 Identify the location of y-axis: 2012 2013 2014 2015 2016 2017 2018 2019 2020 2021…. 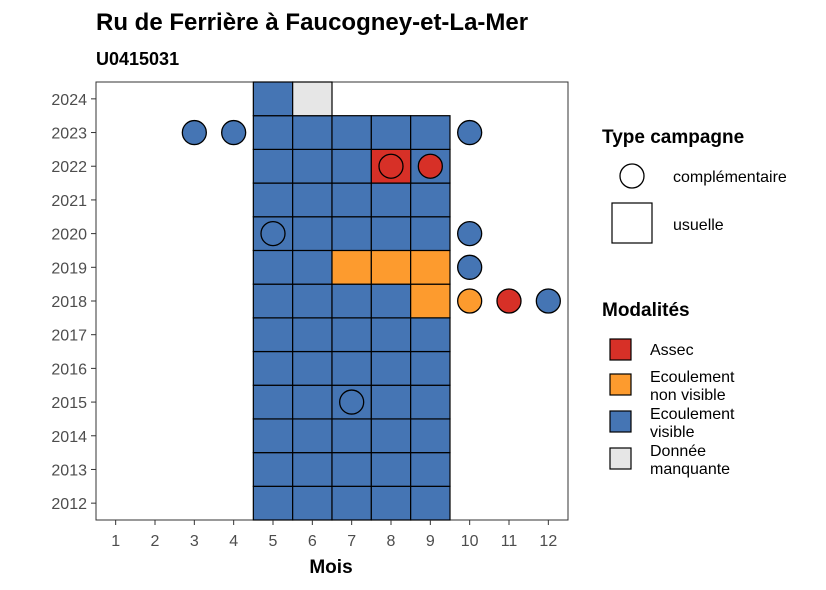
(73, 302).